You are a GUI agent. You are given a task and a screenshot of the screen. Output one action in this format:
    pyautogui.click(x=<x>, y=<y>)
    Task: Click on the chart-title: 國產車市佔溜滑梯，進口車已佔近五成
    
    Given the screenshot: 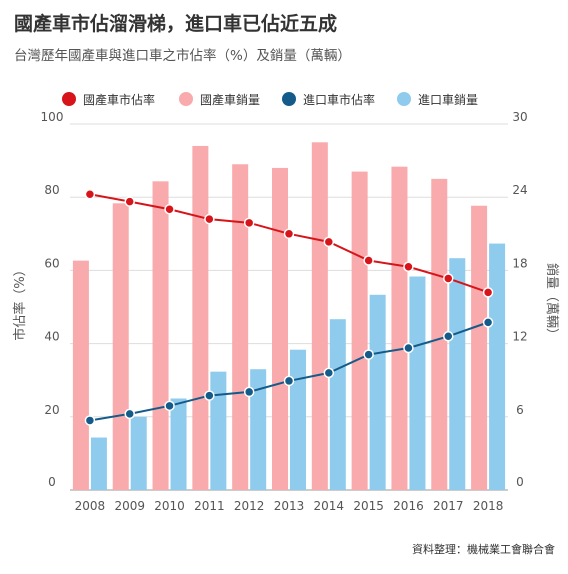 What is the action you would take?
    pyautogui.click(x=175, y=23)
    